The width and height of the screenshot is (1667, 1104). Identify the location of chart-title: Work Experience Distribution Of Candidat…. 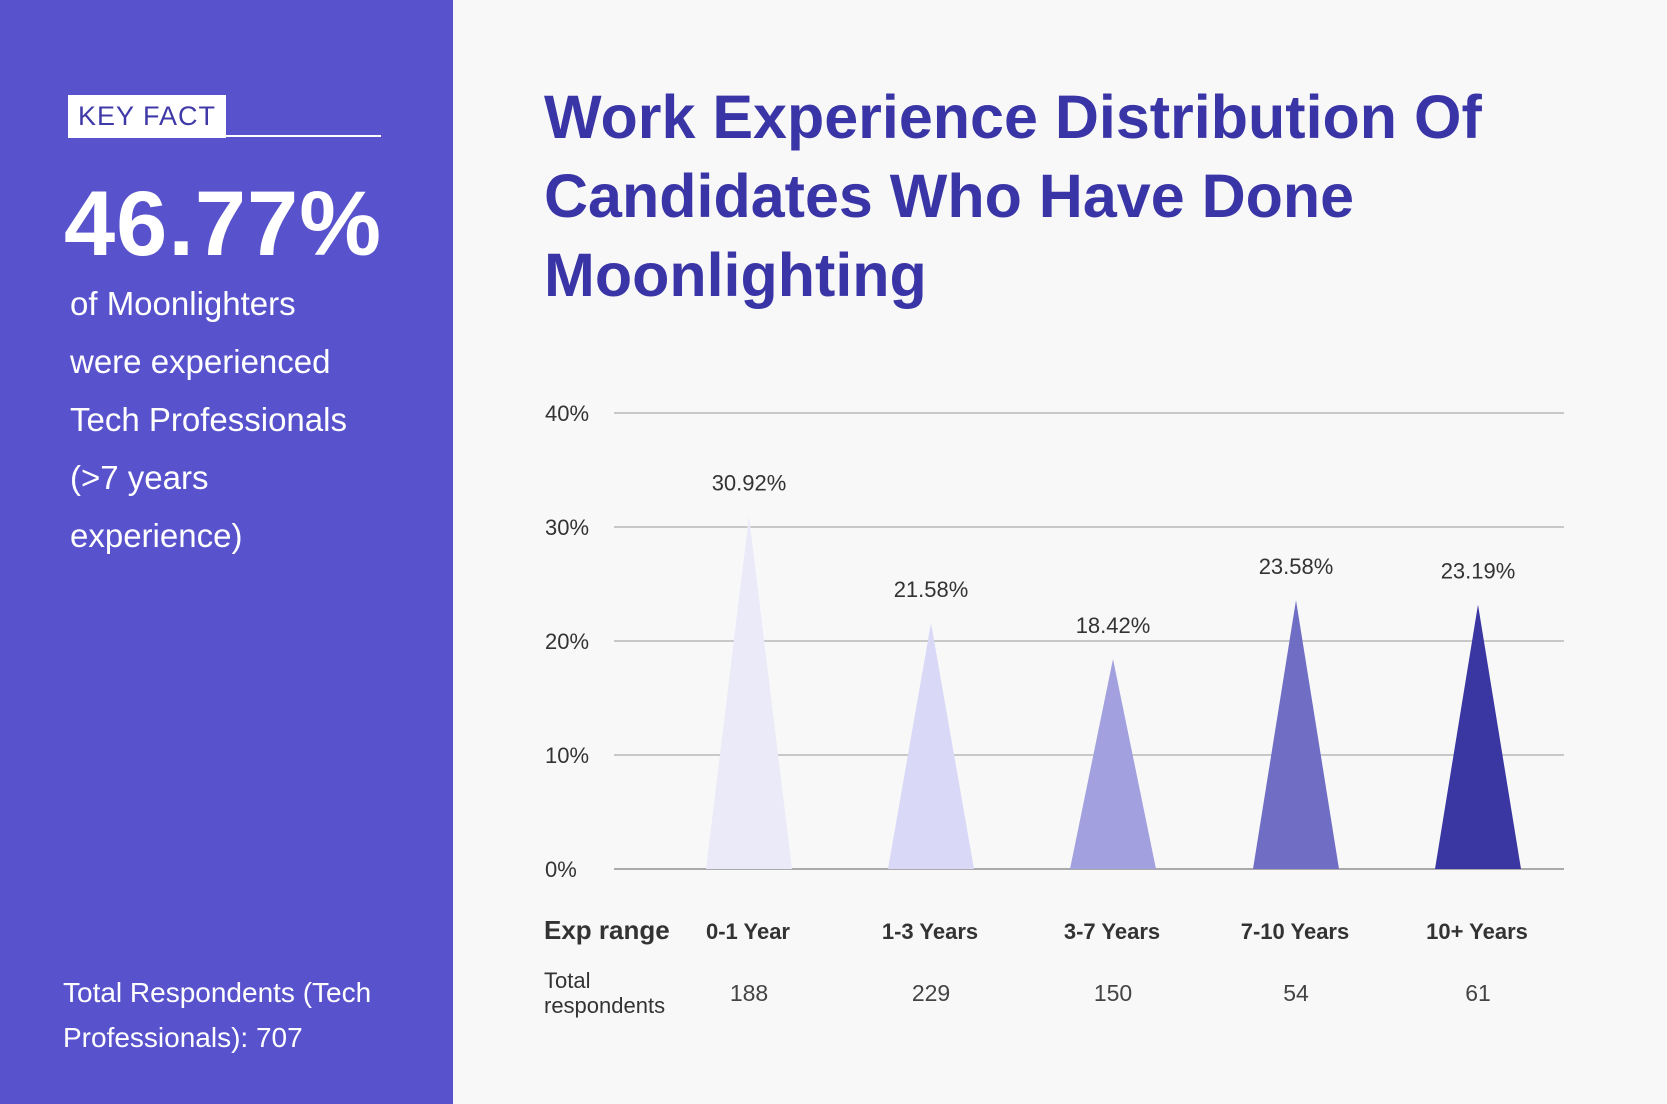
(1013, 196).